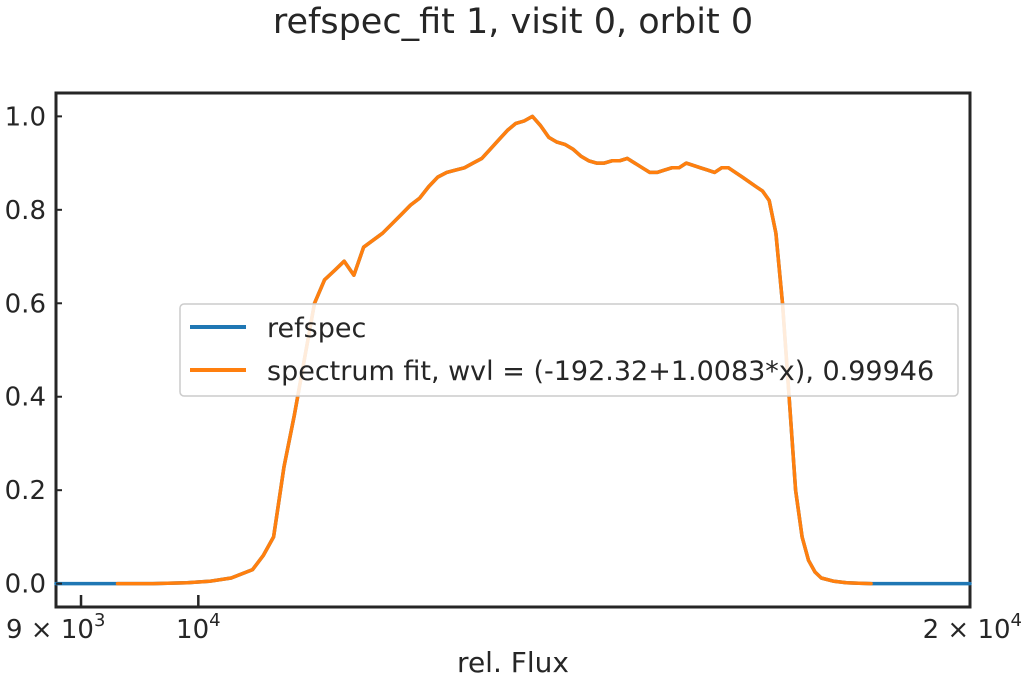 Image resolution: width=1027 pixels, height=685 pixels. What do you see at coordinates (316, 328) in the screenshot?
I see `legend-label: refspec` at bounding box center [316, 328].